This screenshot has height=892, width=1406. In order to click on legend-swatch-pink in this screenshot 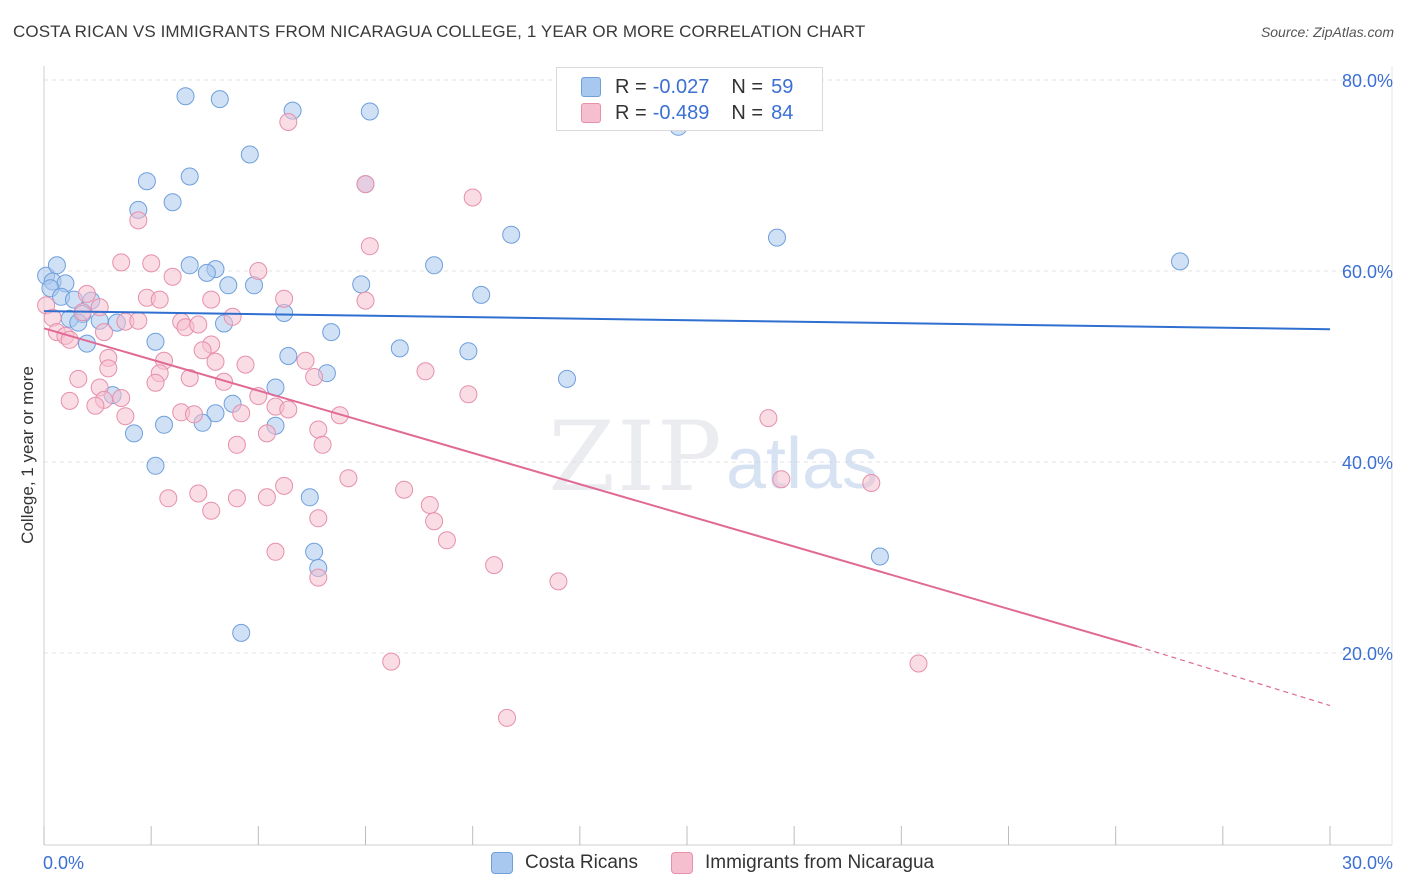, I will do `click(591, 113)`.